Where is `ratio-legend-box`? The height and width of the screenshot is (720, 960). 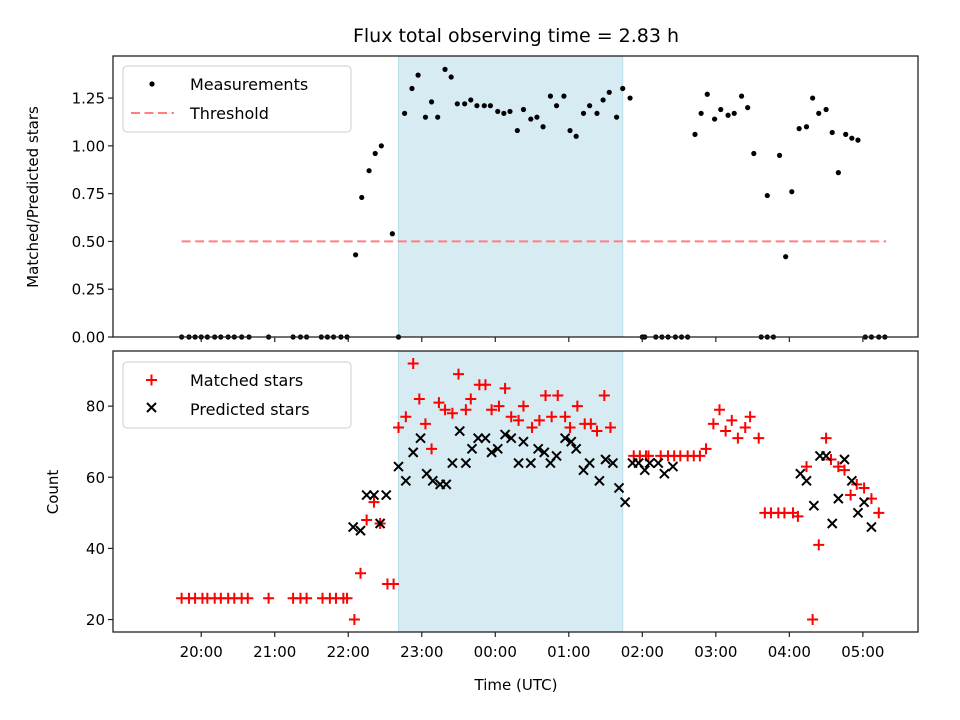
ratio-legend-box is located at coordinates (237, 99).